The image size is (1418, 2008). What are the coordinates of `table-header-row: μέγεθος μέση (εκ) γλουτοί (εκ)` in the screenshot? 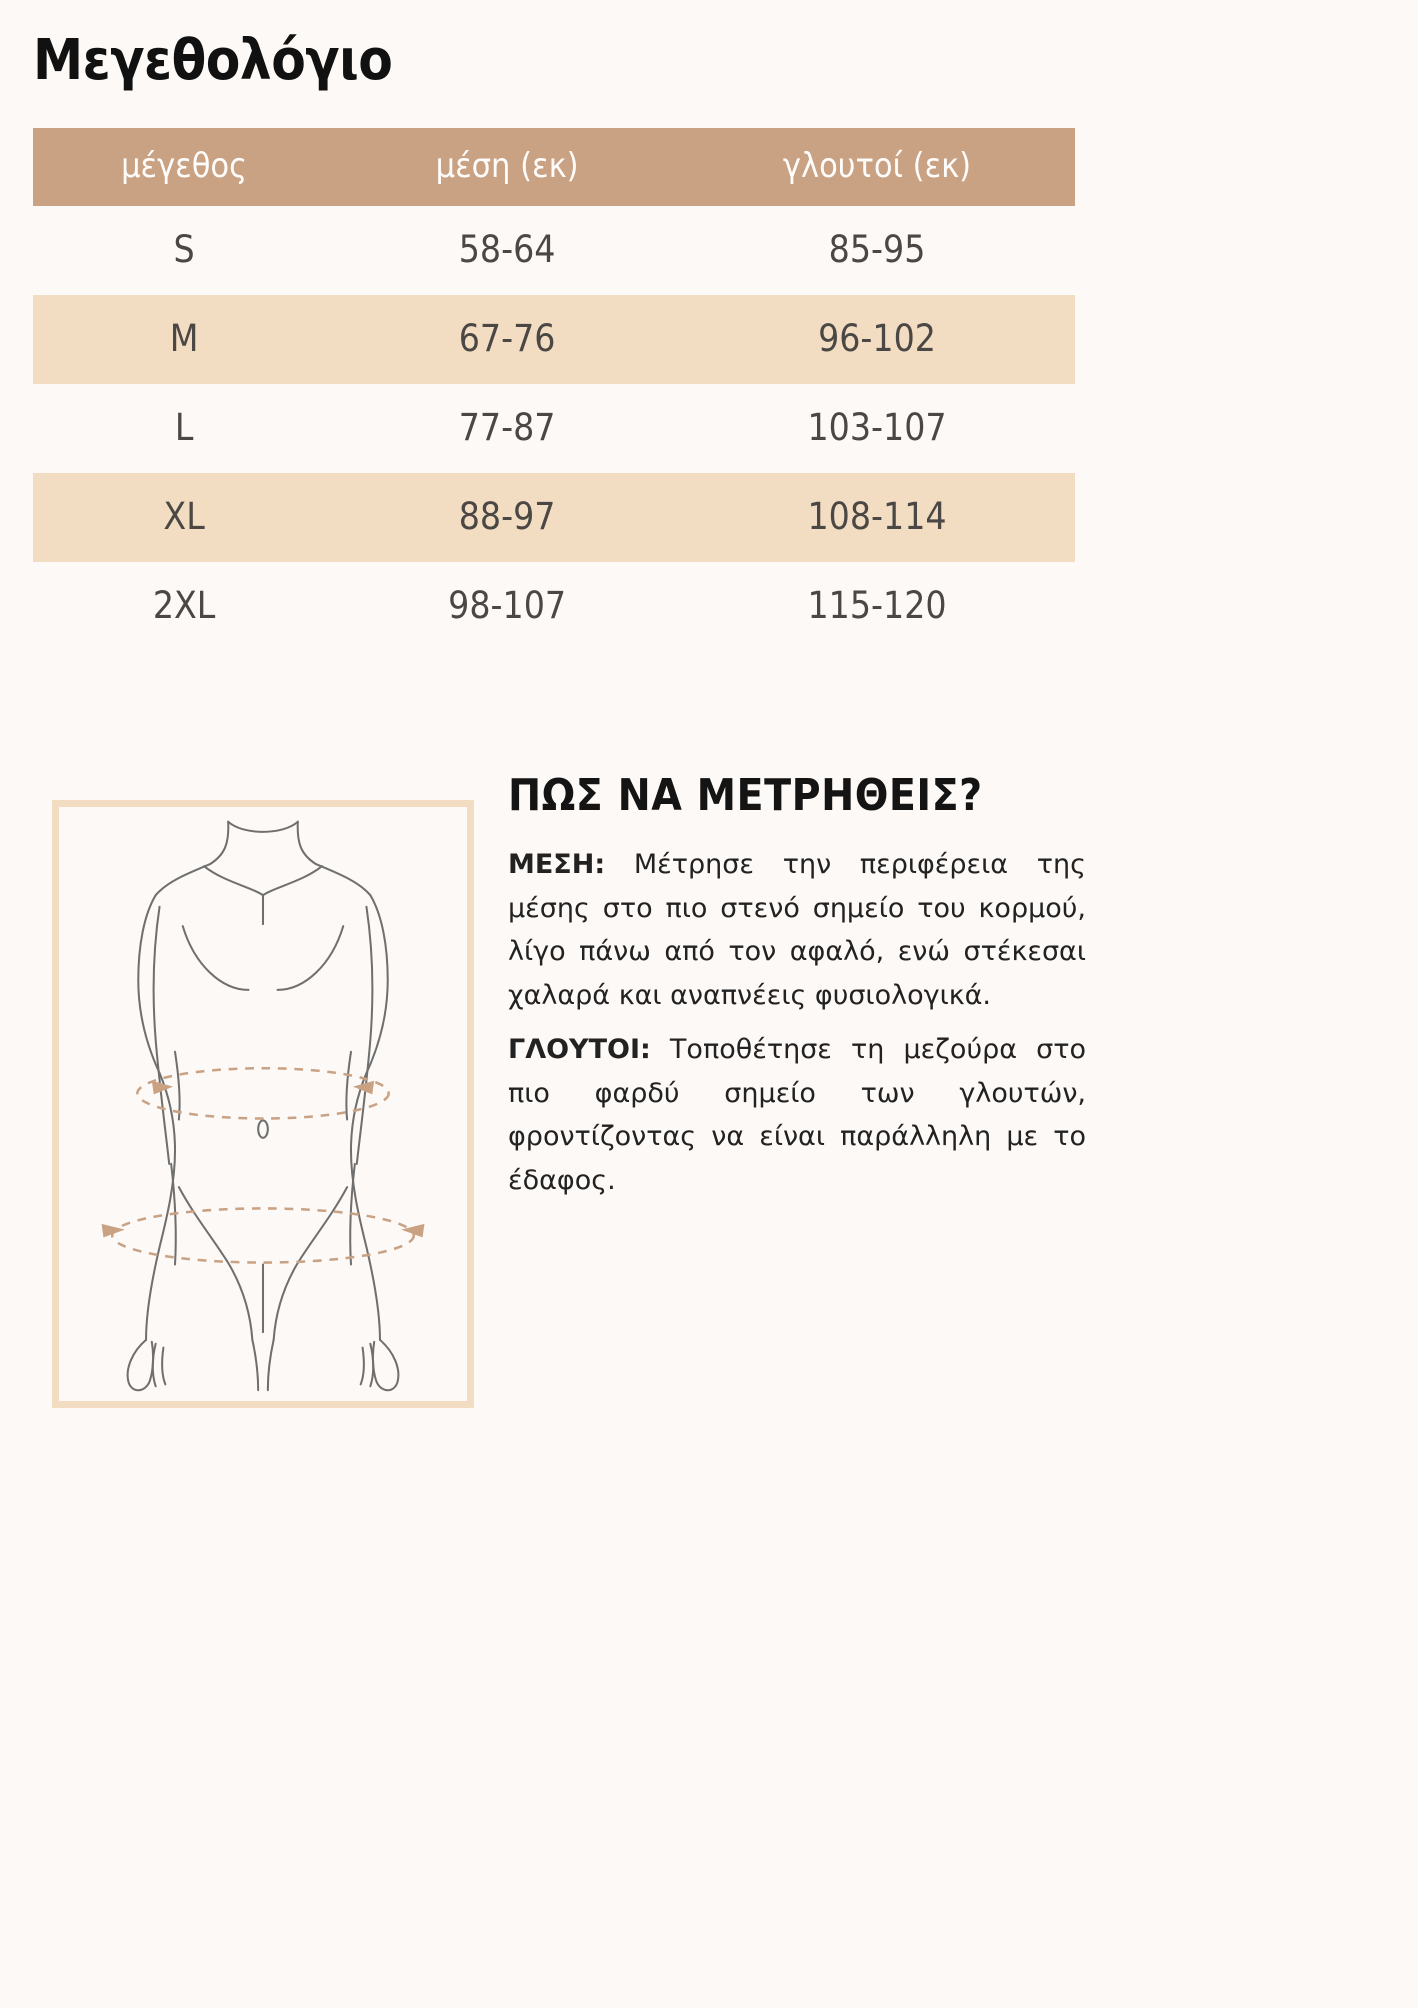 It's located at (554, 167).